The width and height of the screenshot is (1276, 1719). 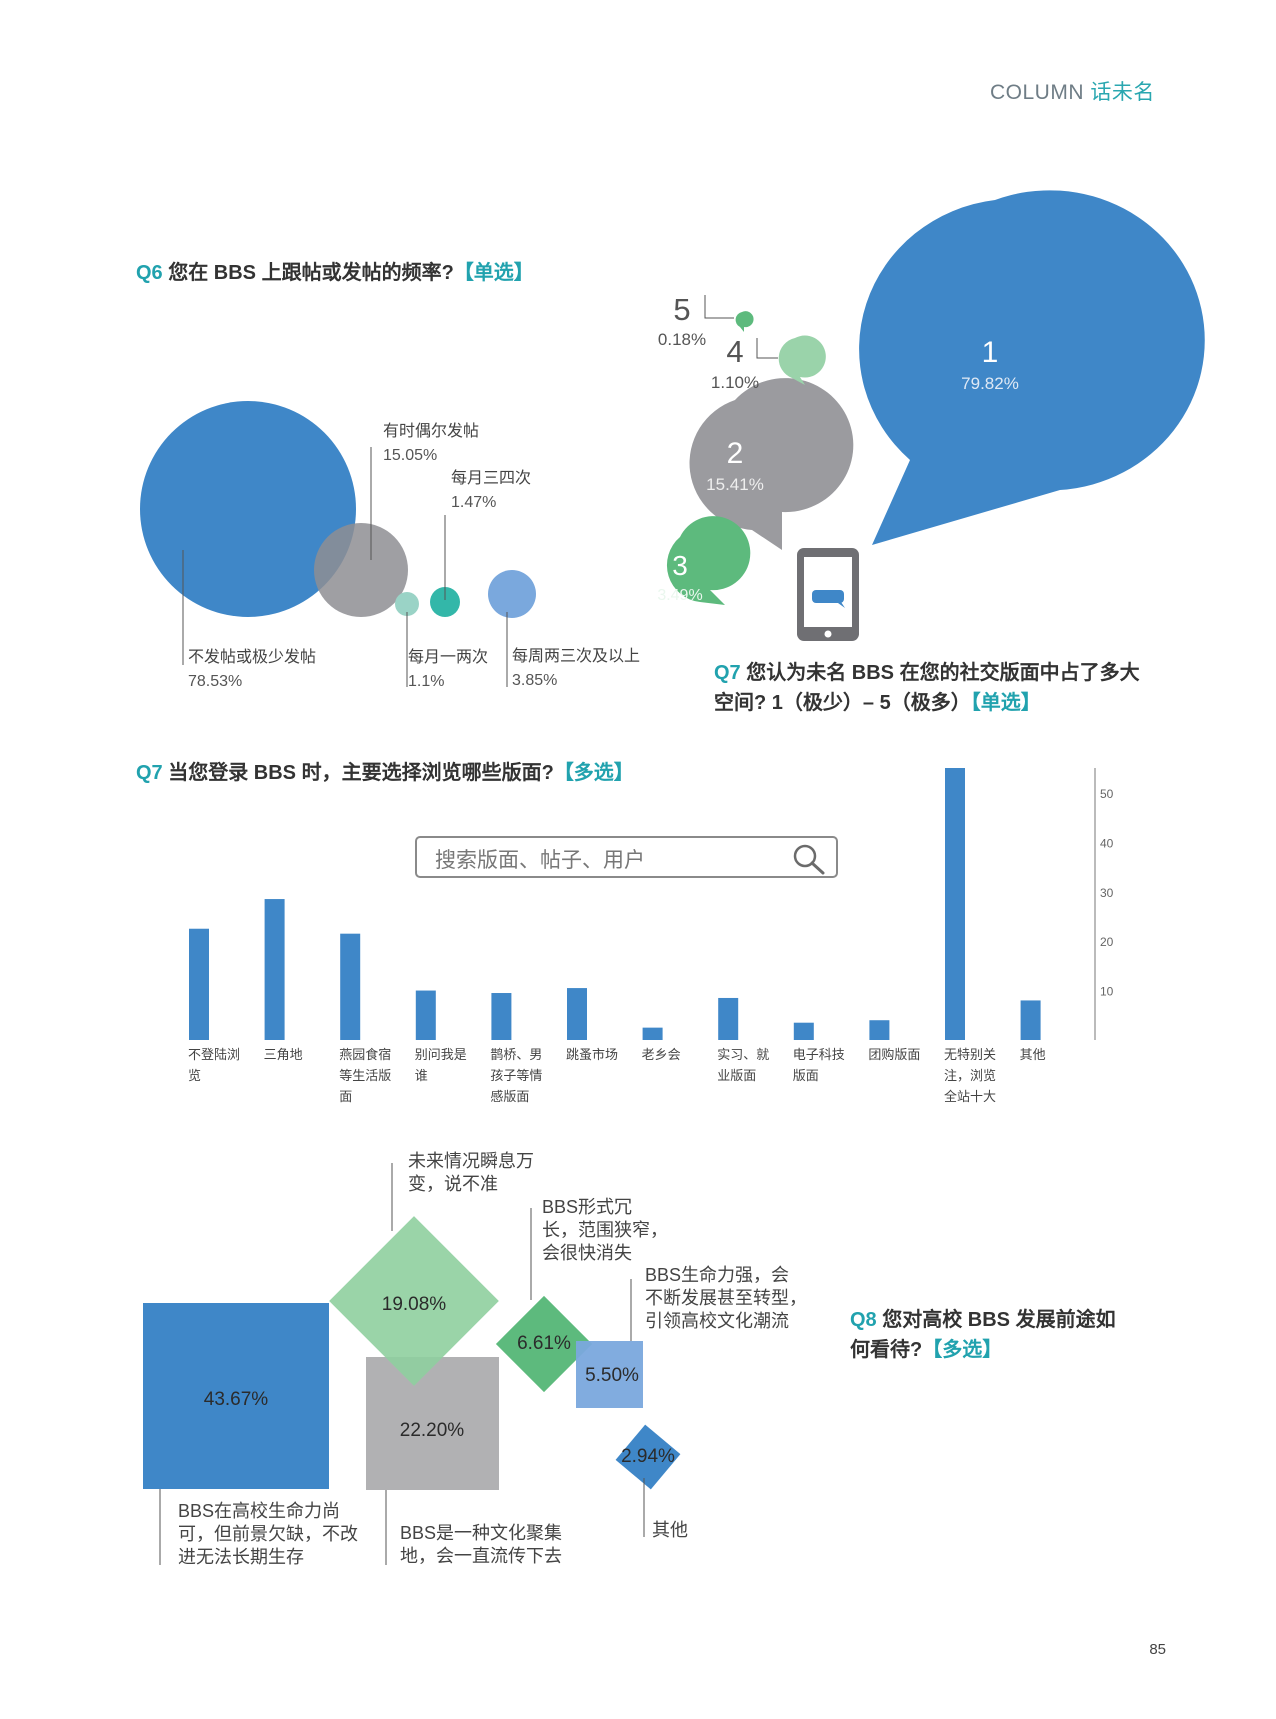 I want to click on q7a-line1: 您认为未名 BBS 在您的社交版面中占了多大, so click(x=940, y=673).